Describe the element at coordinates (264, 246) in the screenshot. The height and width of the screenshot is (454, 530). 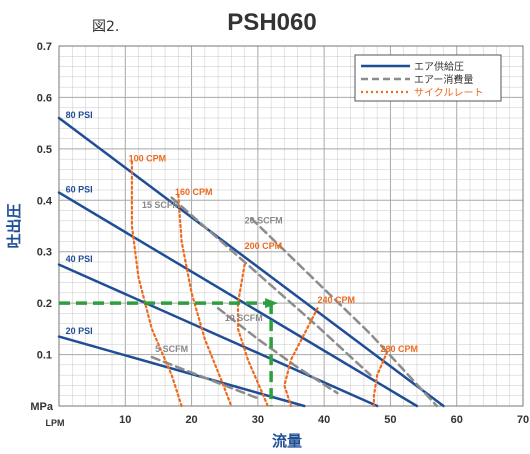
I see `series-label: 200 CPM` at that location.